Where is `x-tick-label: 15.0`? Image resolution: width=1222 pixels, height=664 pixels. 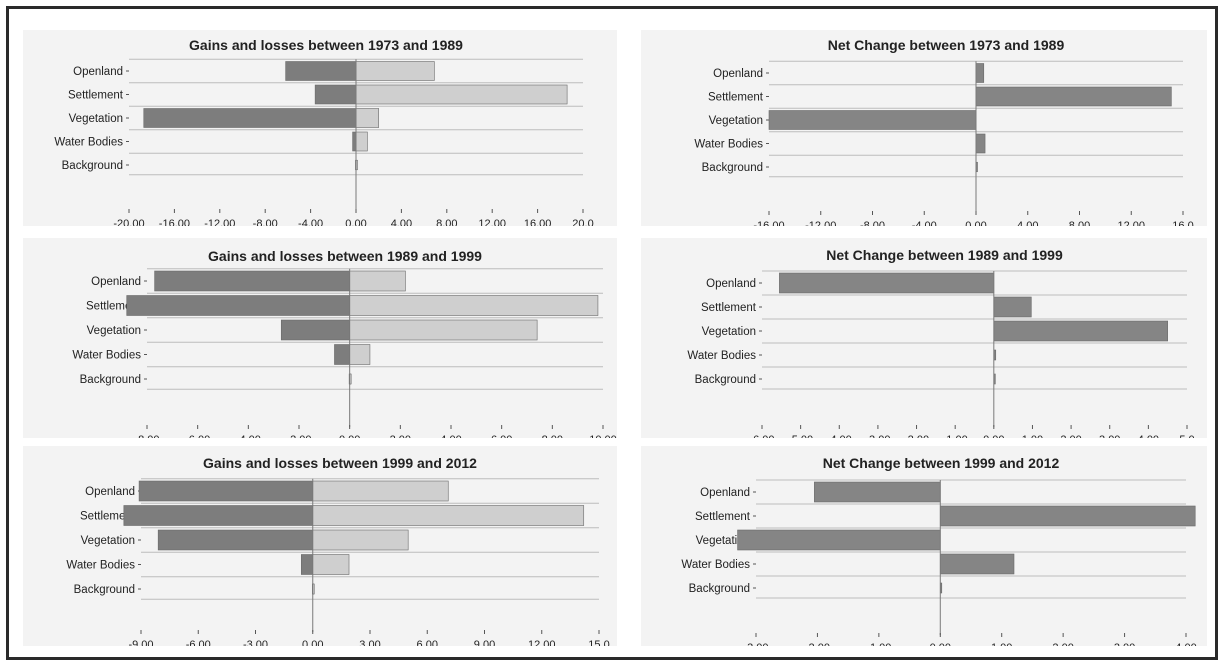 x-tick-label: 15.0 is located at coordinates (598, 642).